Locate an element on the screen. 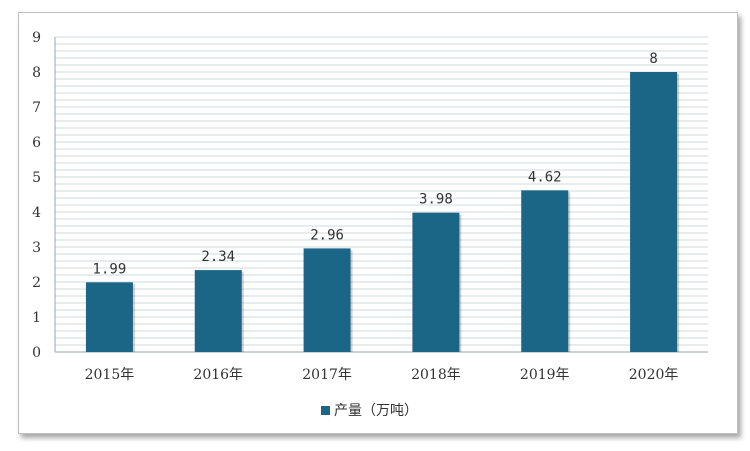 The image size is (750, 451). x-tick-label: 2015年 is located at coordinates (110, 375).